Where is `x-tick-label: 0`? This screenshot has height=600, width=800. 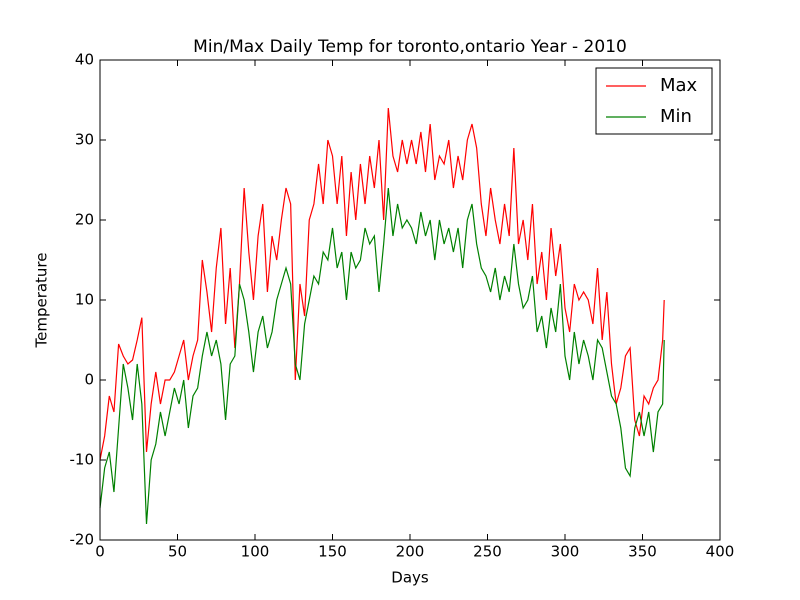 x-tick-label: 0 is located at coordinates (100, 552).